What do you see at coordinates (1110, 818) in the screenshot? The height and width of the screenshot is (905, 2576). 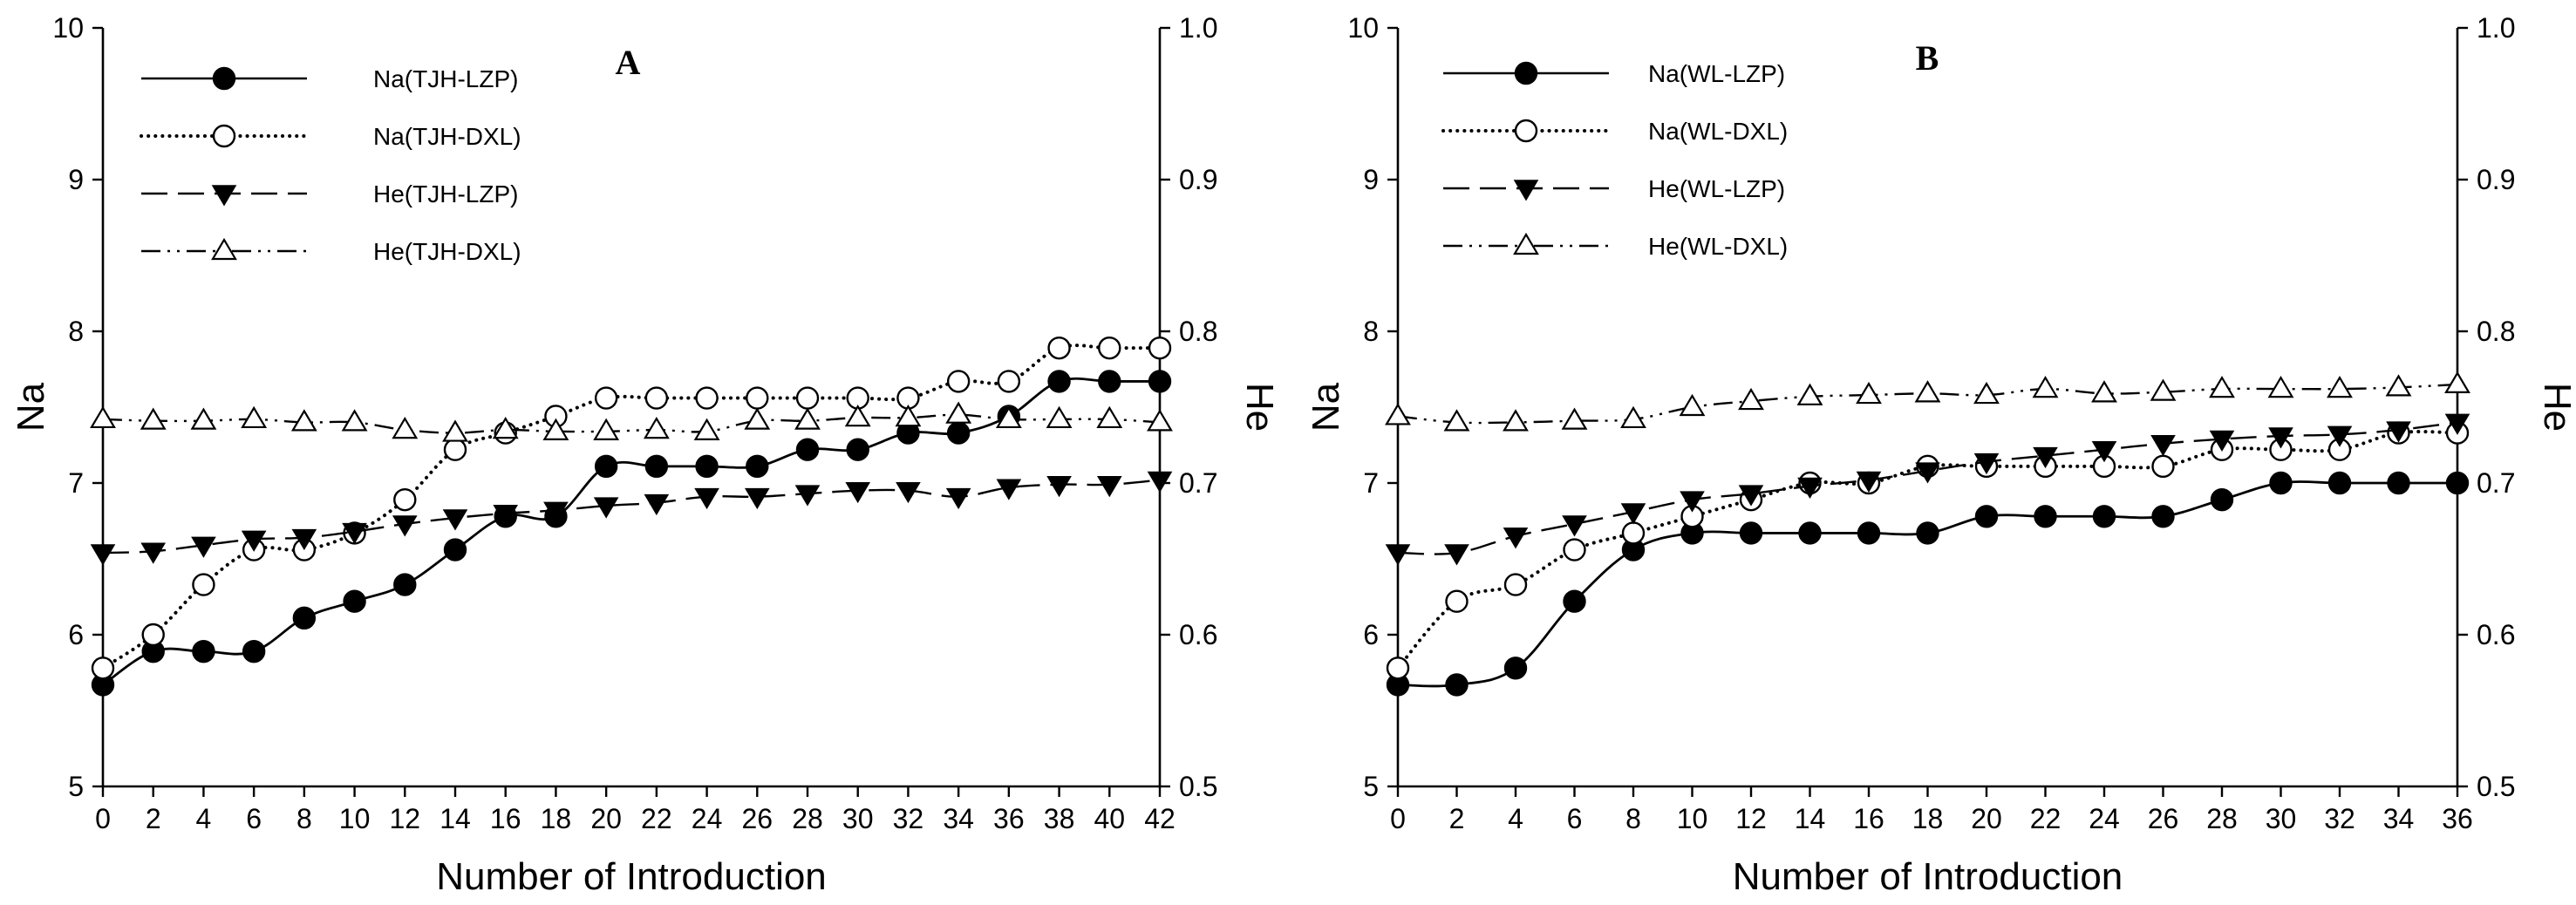 I see `x-tick-label: 40` at bounding box center [1110, 818].